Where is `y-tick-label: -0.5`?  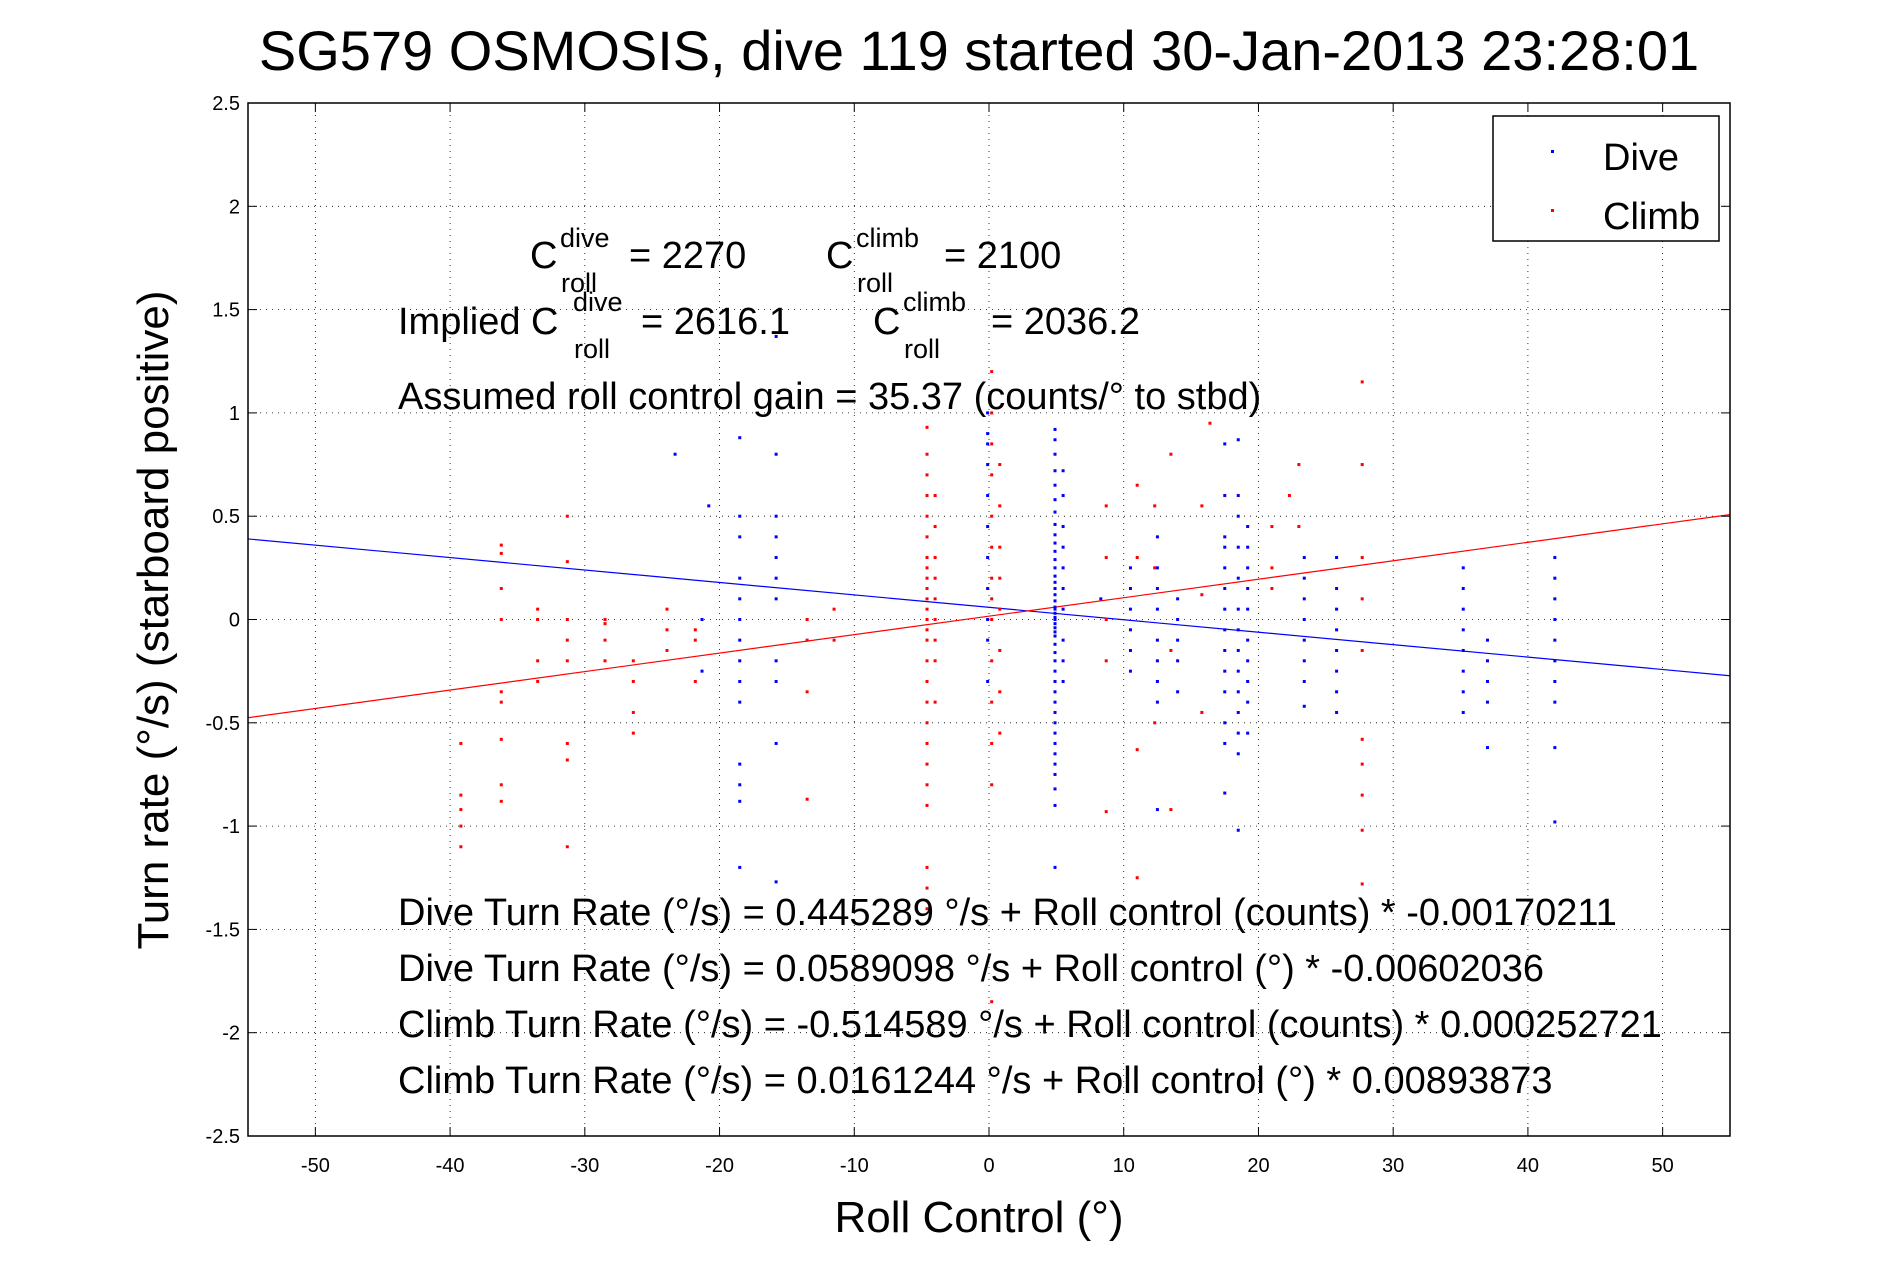
y-tick-label: -0.5 is located at coordinates (223, 724).